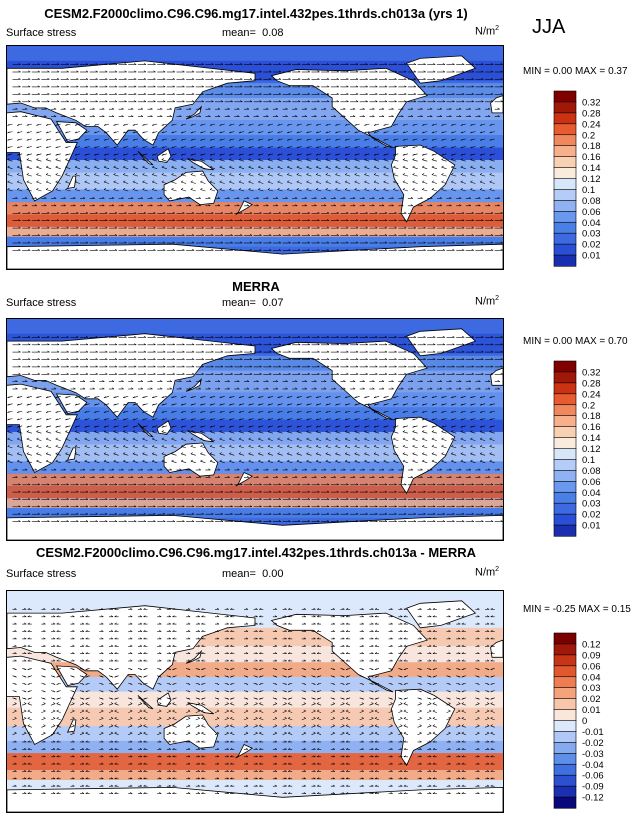 Image resolution: width=642 pixels, height=817 pixels. I want to click on panel-1-mean: mean= 0.08, so click(253, 33).